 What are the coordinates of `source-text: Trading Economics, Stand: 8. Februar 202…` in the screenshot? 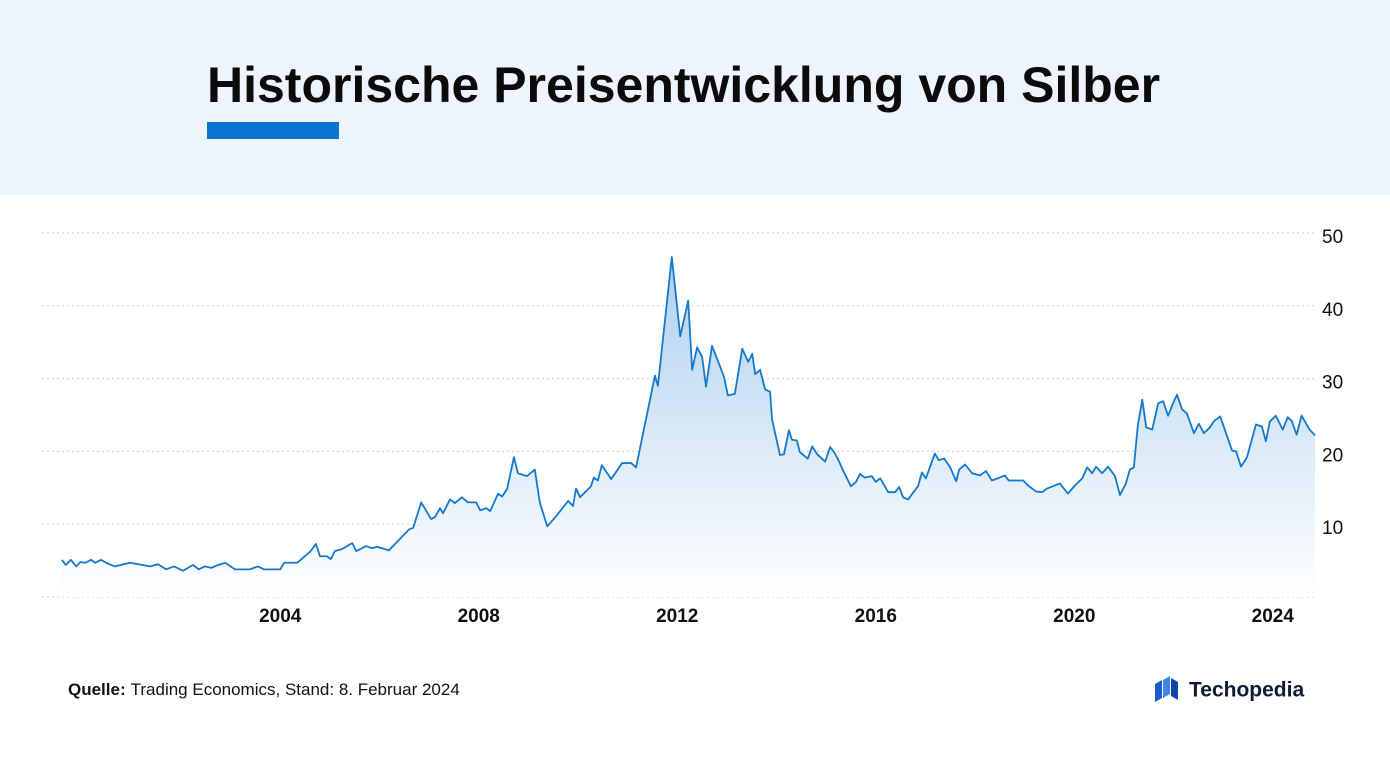 It's located at (295, 689).